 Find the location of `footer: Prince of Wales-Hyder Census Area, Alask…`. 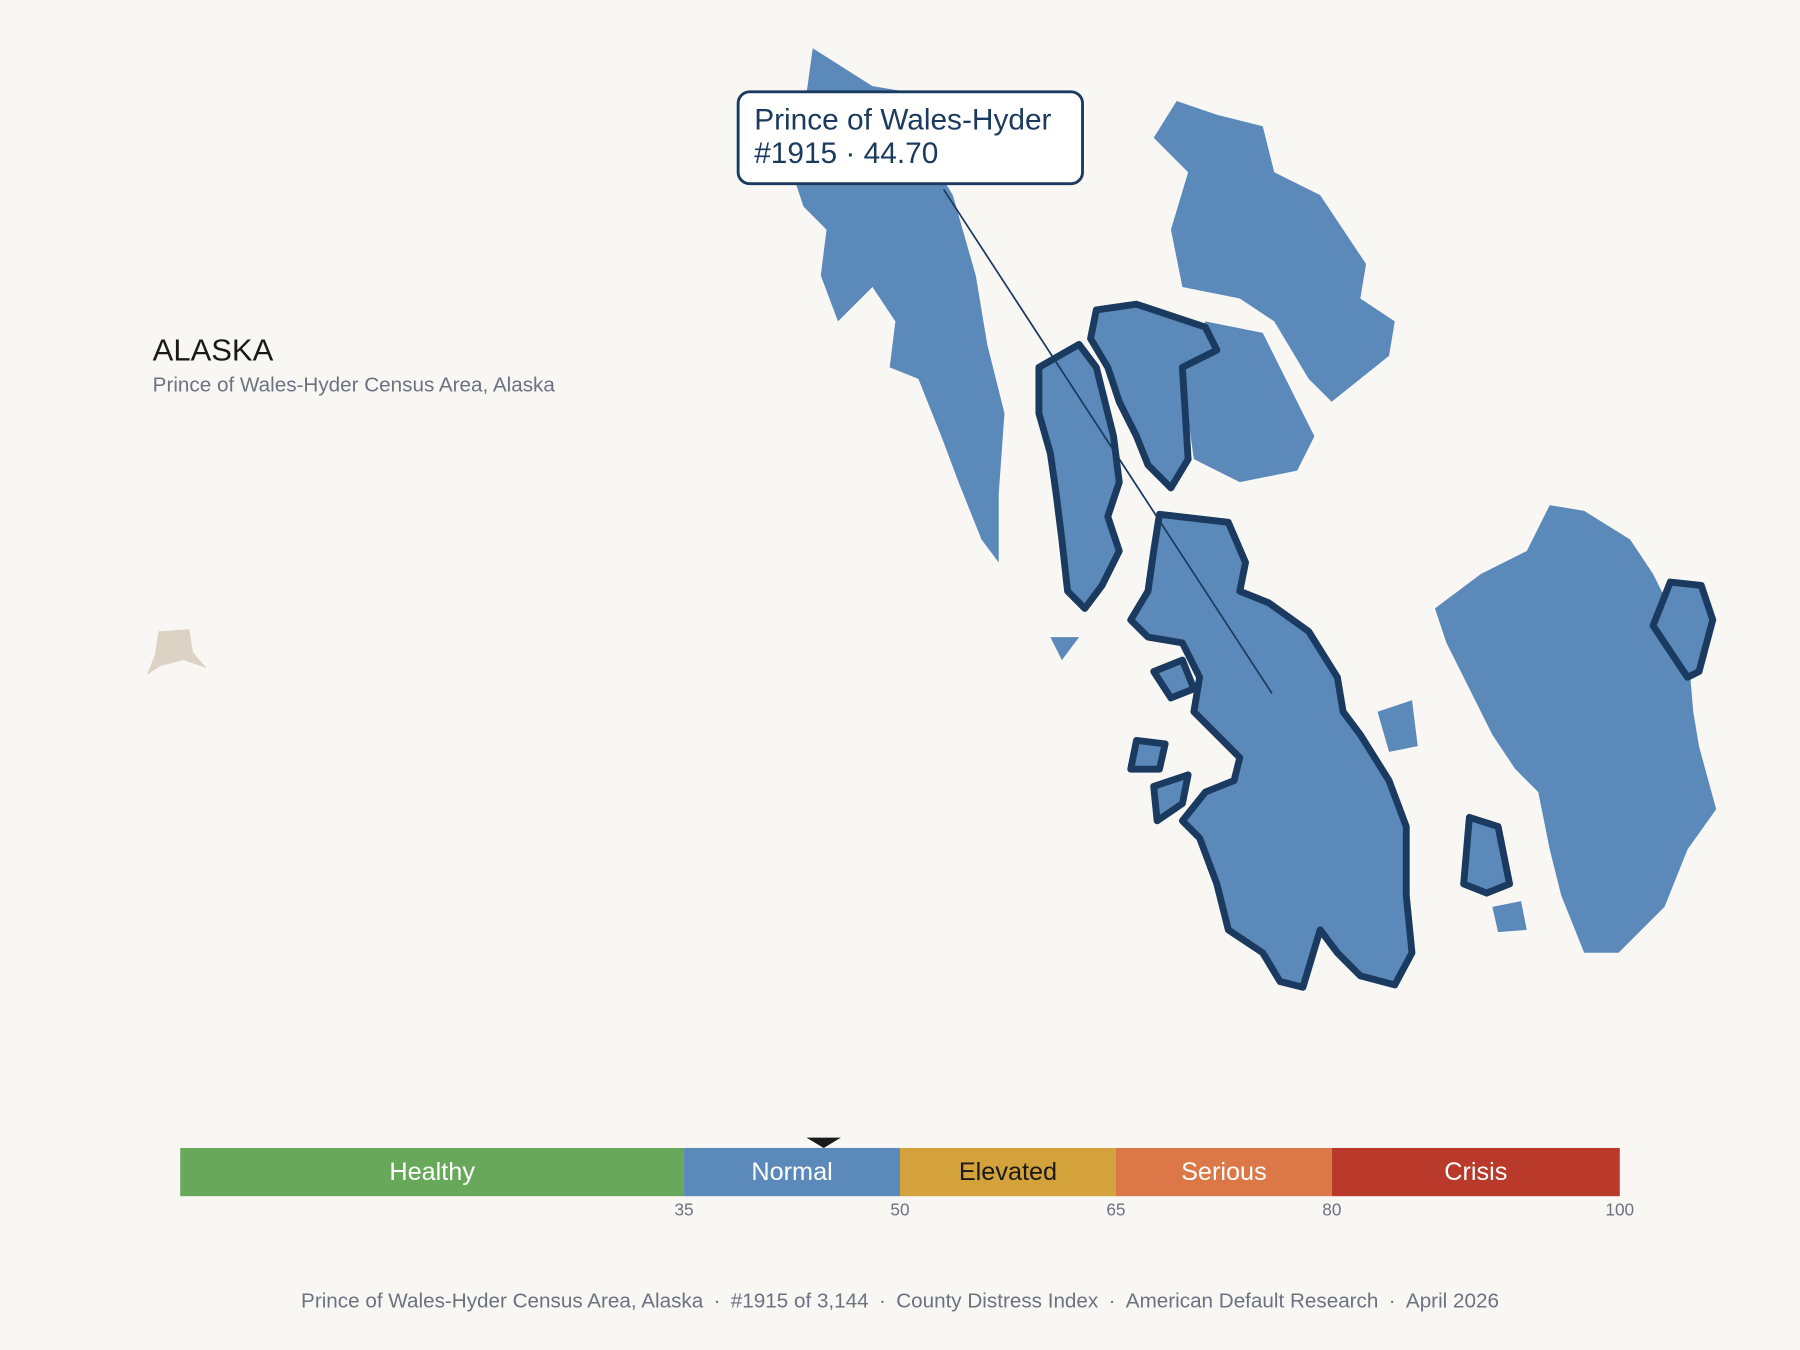

footer: Prince of Wales-Hyder Census Area, Alask… is located at coordinates (900, 1301).